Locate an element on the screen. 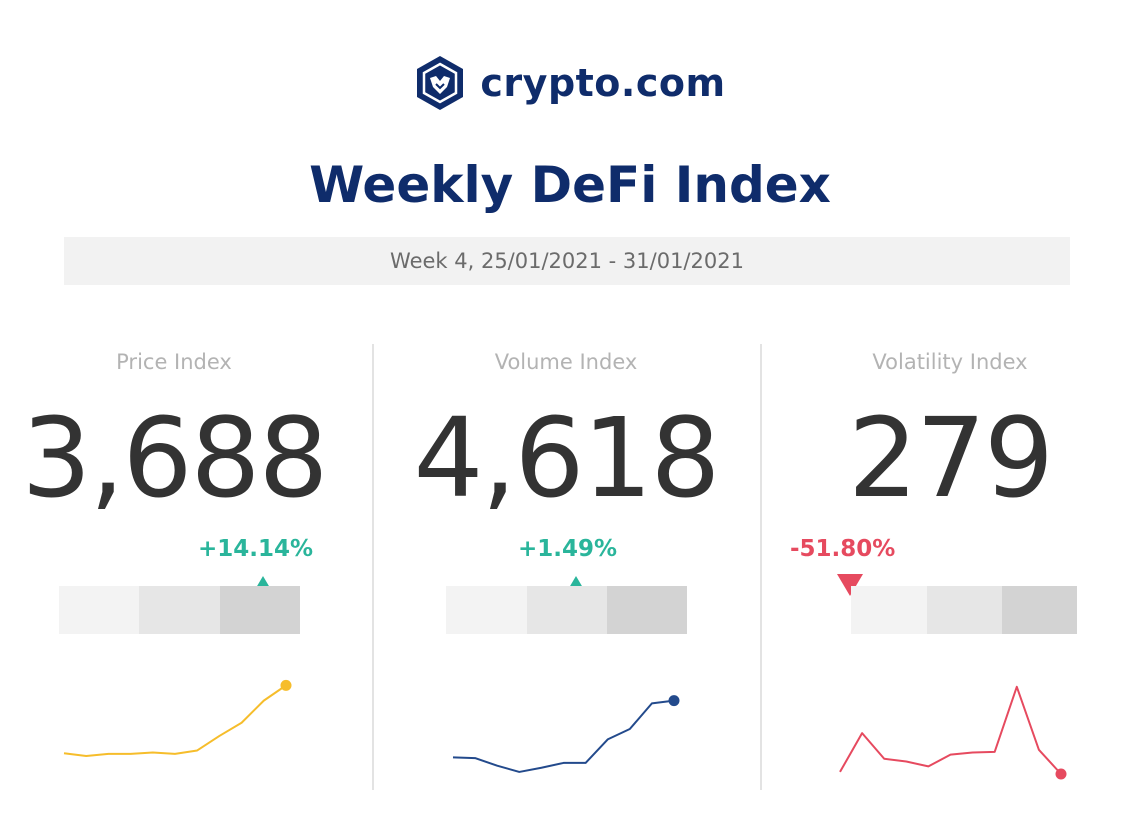 This screenshot has width=1140, height=820. panel-label: Price Index is located at coordinates (174, 362).